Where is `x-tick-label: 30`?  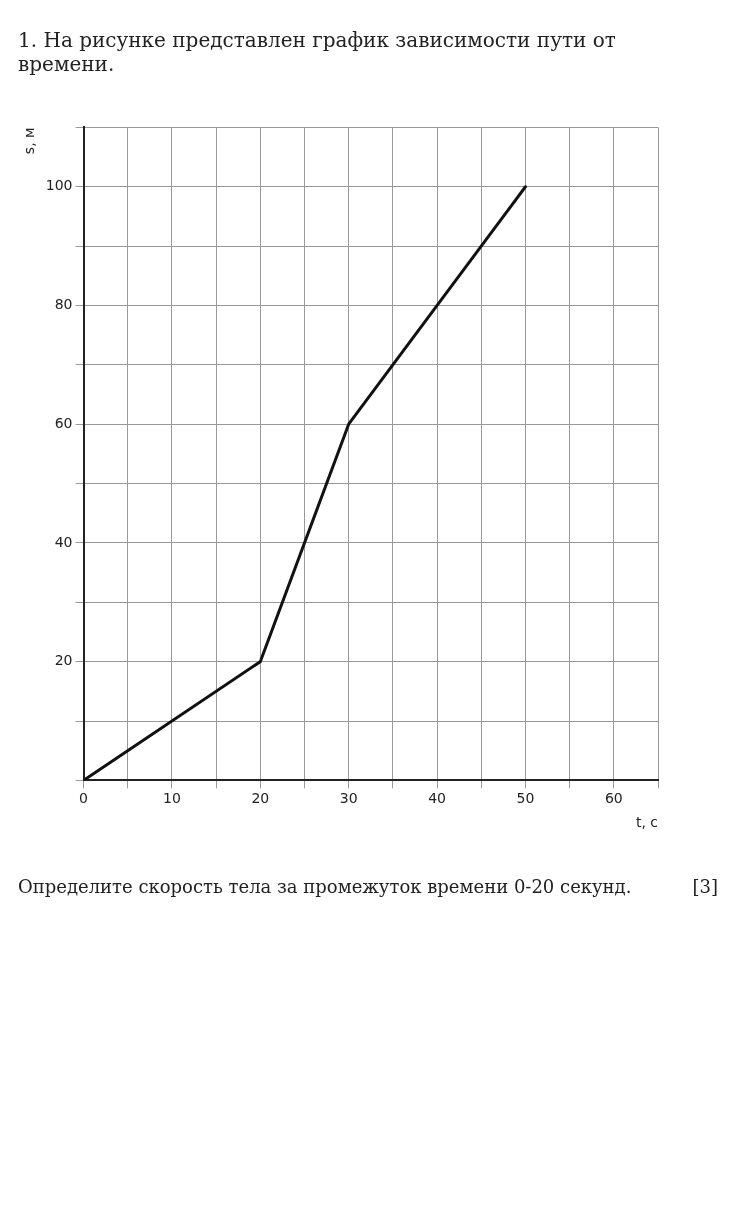 x-tick-label: 30 is located at coordinates (348, 798).